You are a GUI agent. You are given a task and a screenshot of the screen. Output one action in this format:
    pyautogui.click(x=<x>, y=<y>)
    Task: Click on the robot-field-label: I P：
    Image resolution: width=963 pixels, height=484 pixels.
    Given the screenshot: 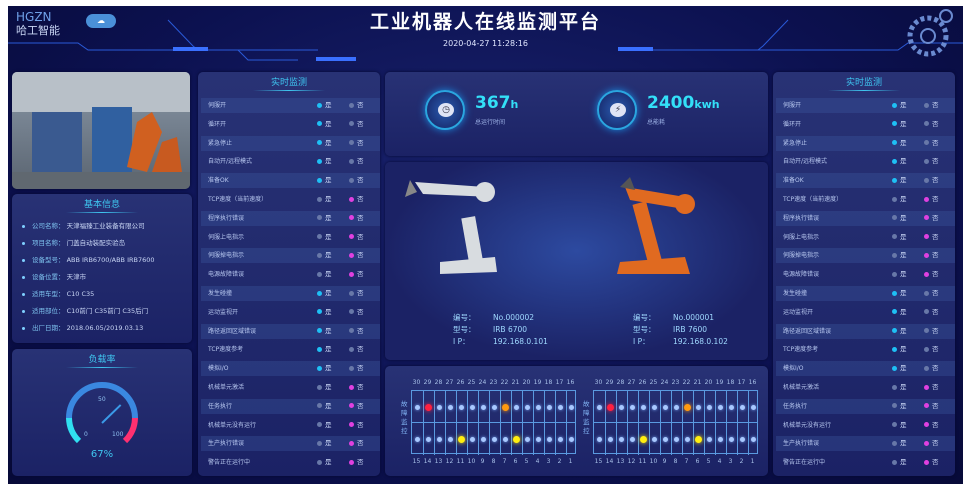 What is the action you would take?
    pyautogui.click(x=461, y=341)
    